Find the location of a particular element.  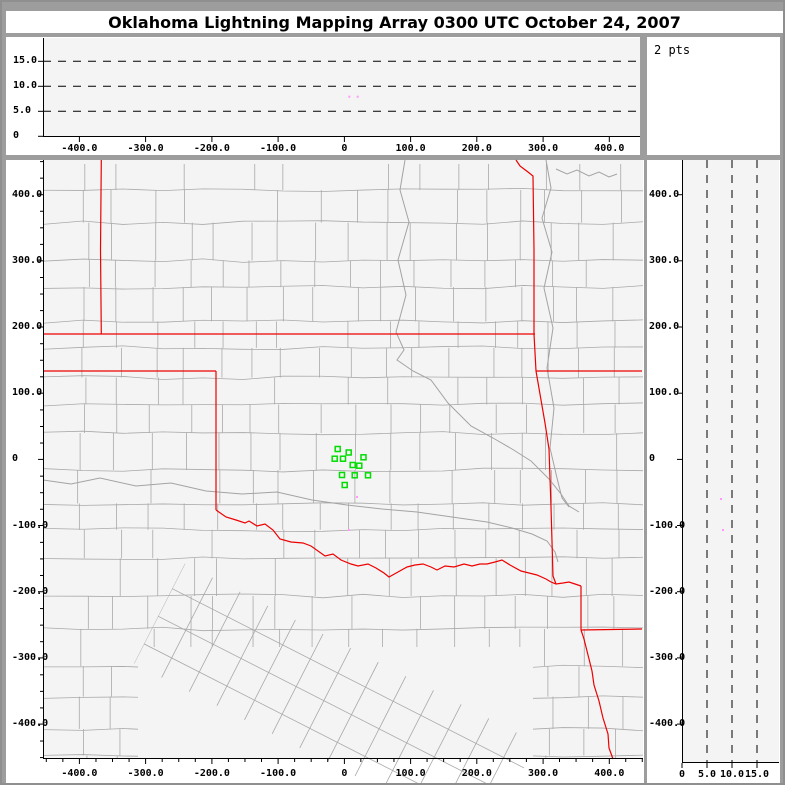

map-x-tick-label: 200.0 is located at coordinates (476, 773).